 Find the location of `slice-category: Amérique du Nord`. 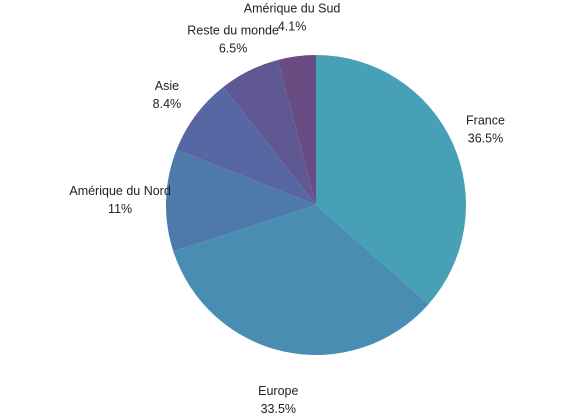

slice-category: Amérique du Nord is located at coordinates (119, 191).